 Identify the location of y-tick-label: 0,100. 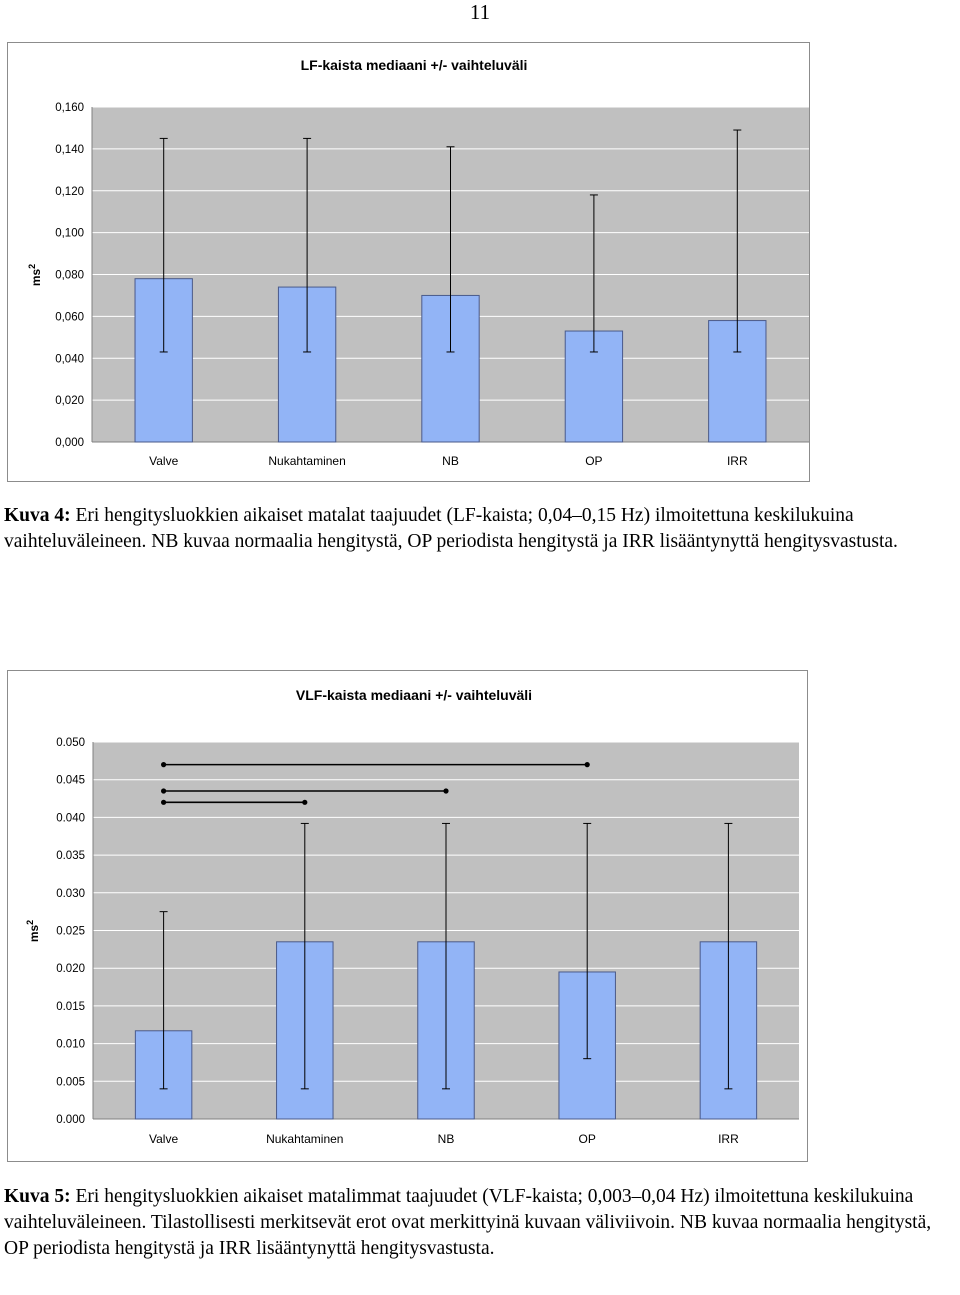
(69, 234).